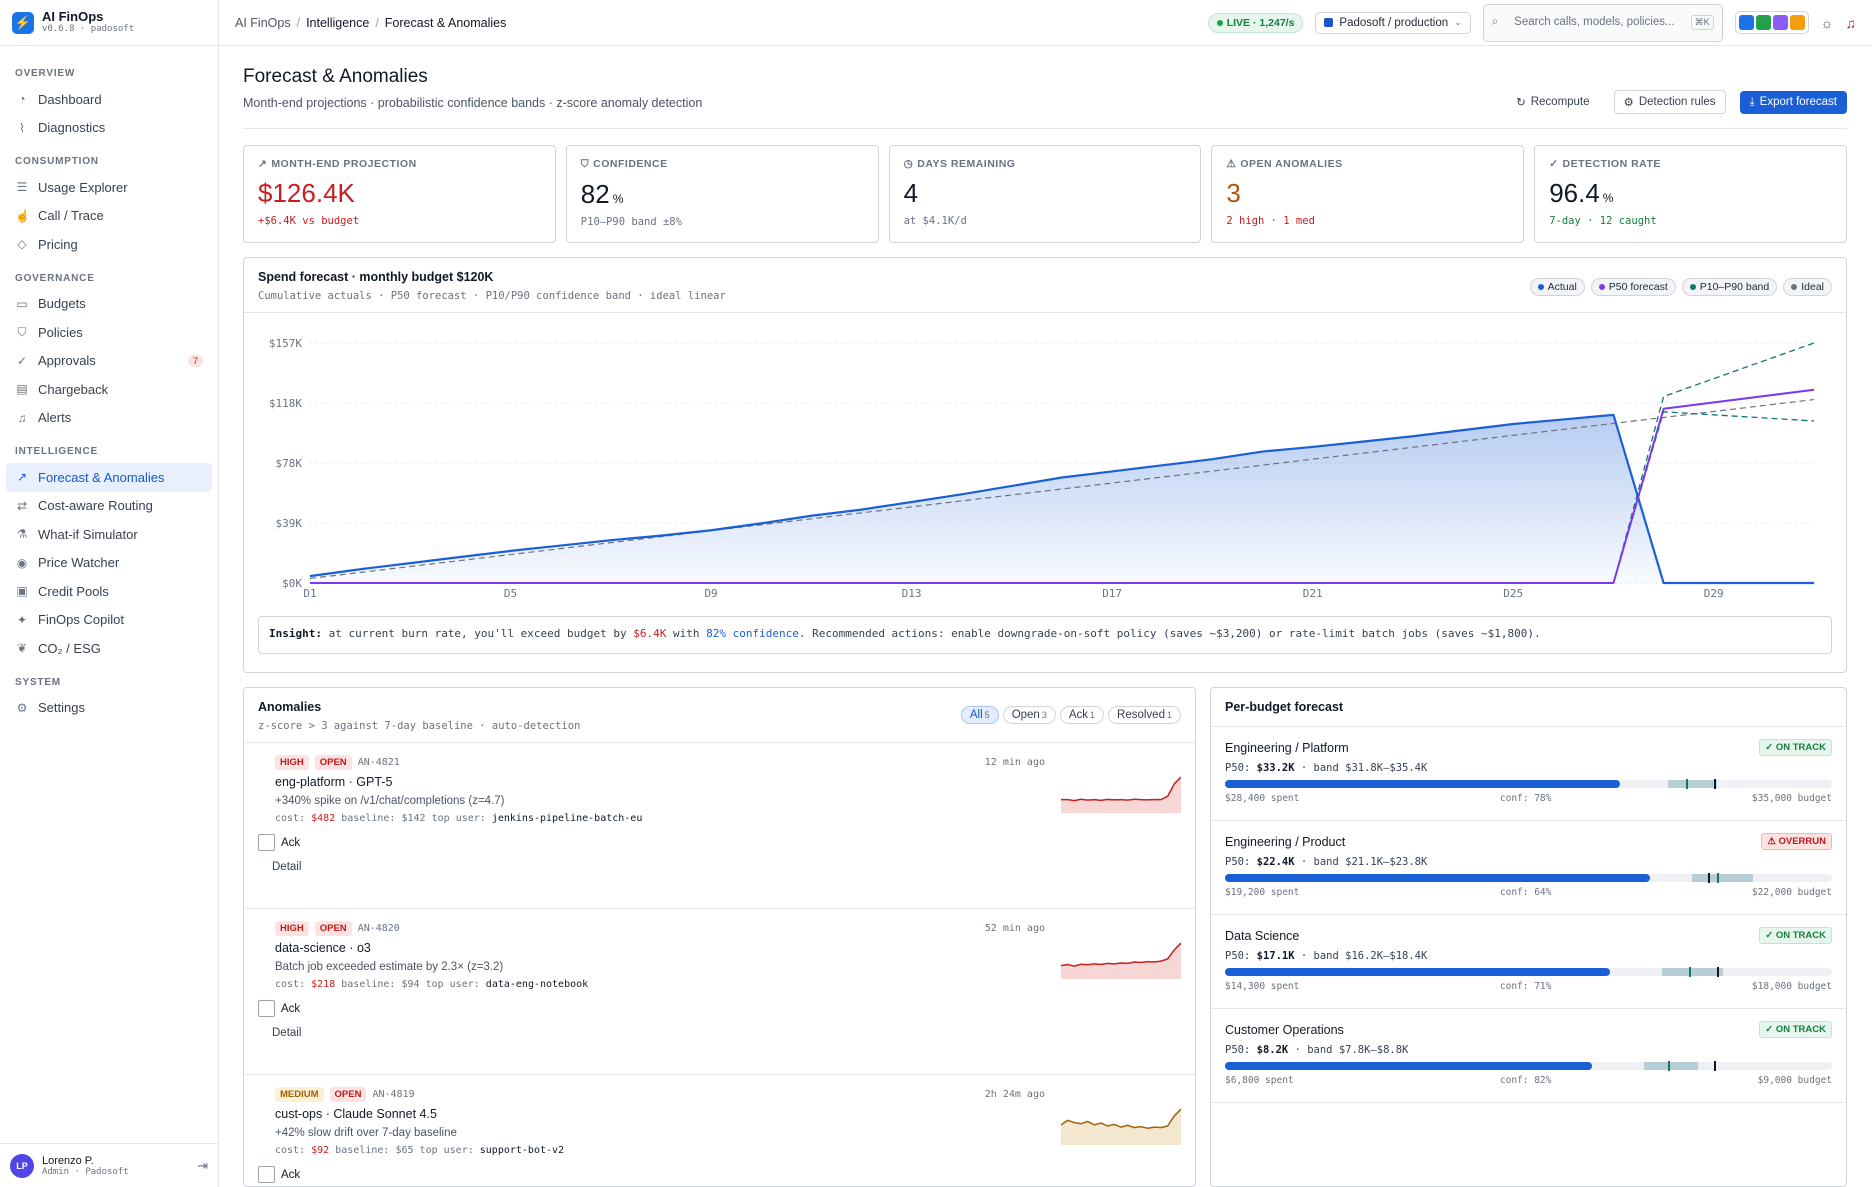 This screenshot has width=1872, height=1187. What do you see at coordinates (334, 782) in the screenshot?
I see `anomaly-title: eng-platform · GPT-5` at bounding box center [334, 782].